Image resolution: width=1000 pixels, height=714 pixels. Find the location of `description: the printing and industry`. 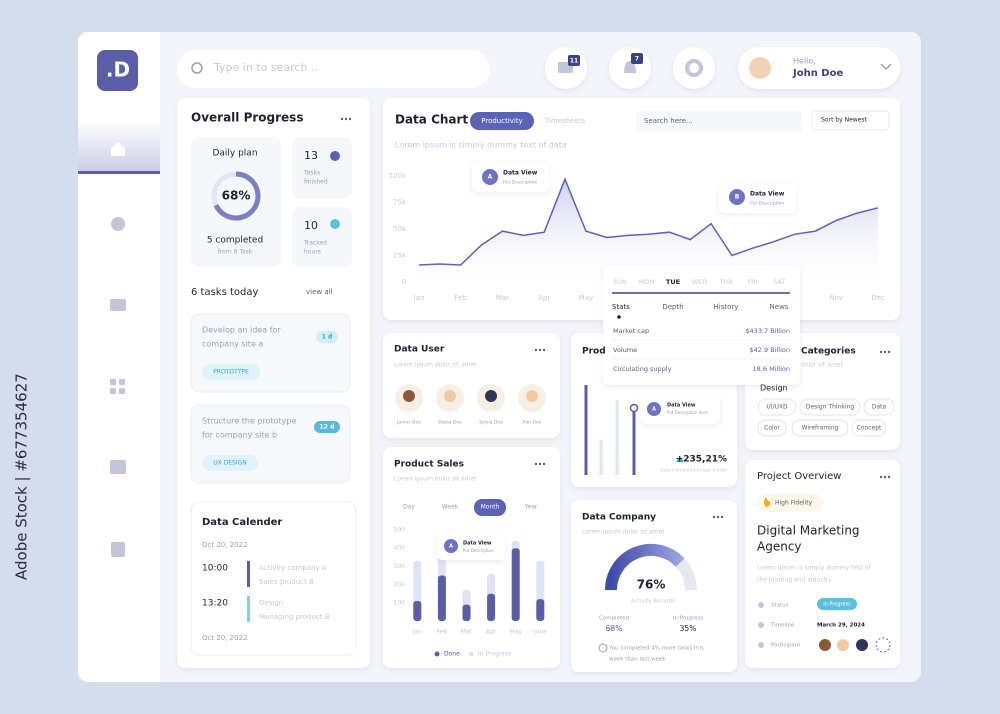

description: the printing and industry is located at coordinates (794, 580).